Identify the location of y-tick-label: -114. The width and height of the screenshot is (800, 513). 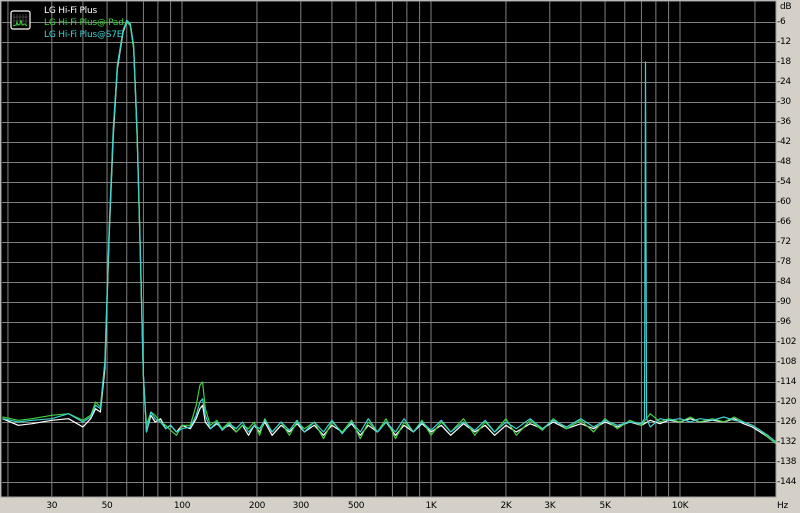
(787, 382).